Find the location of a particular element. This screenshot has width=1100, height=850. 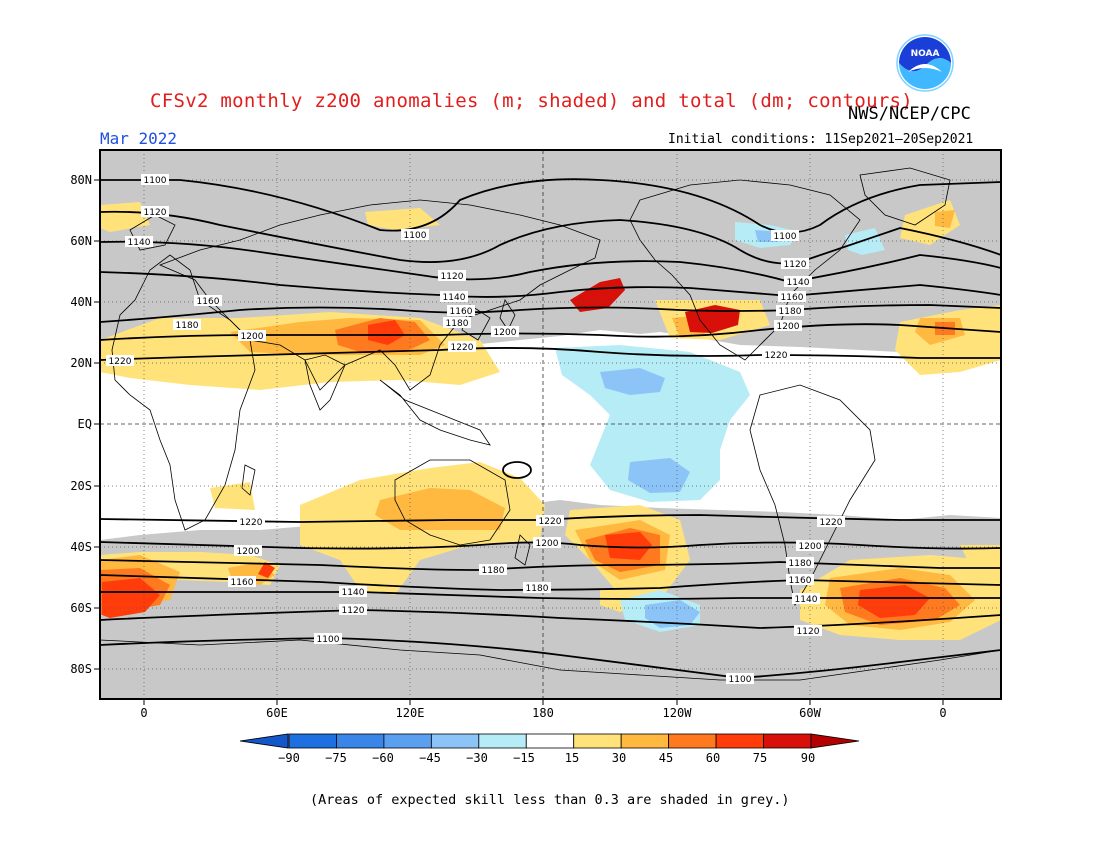

logo-text: NOAA is located at coordinates (925, 54).